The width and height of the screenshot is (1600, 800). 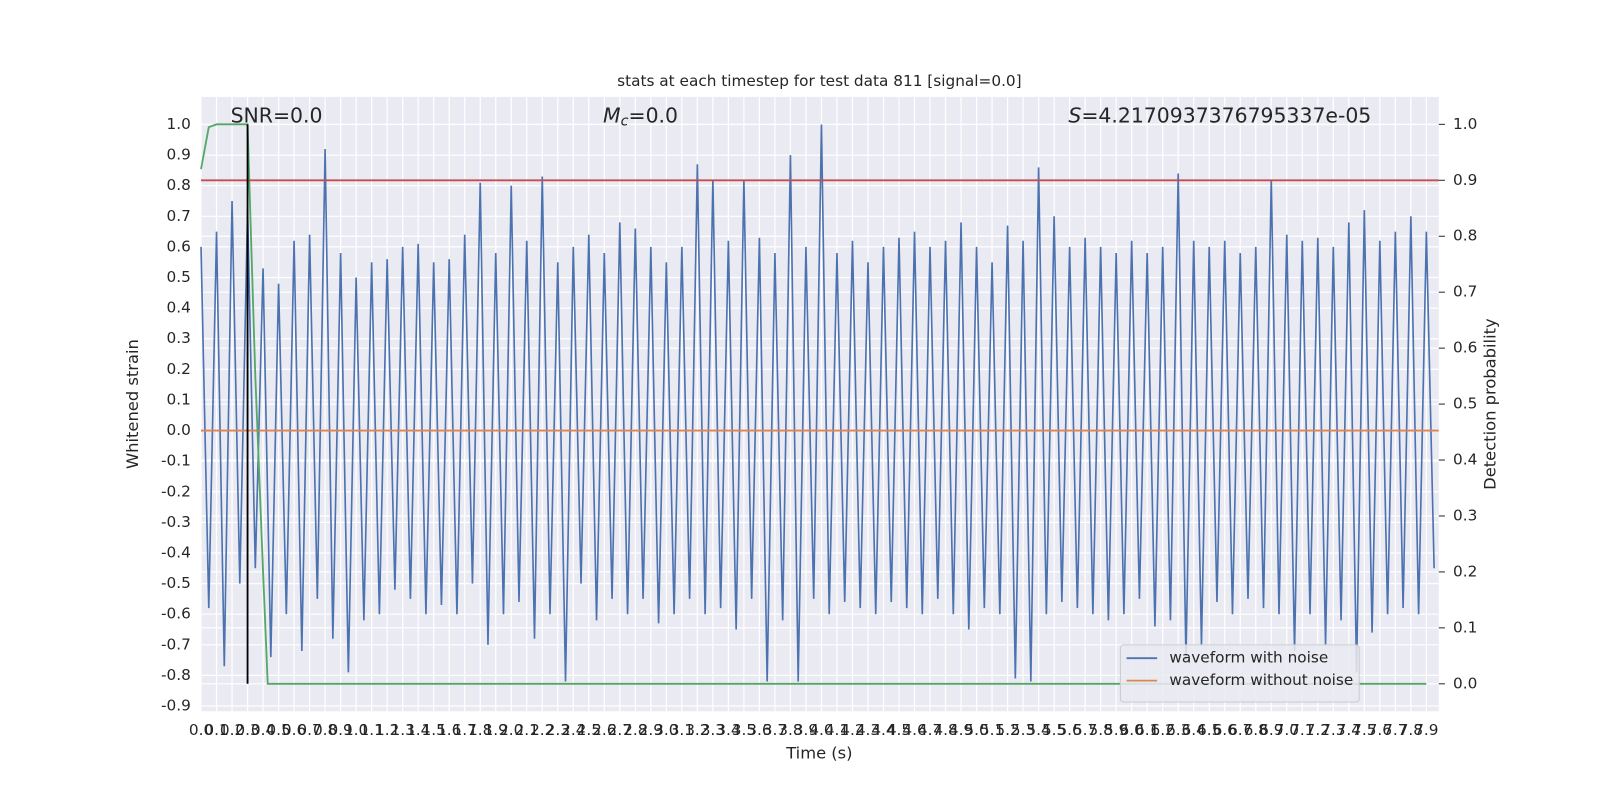 What do you see at coordinates (1465, 348) in the screenshot?
I see `y2-tick-label: 0.6` at bounding box center [1465, 348].